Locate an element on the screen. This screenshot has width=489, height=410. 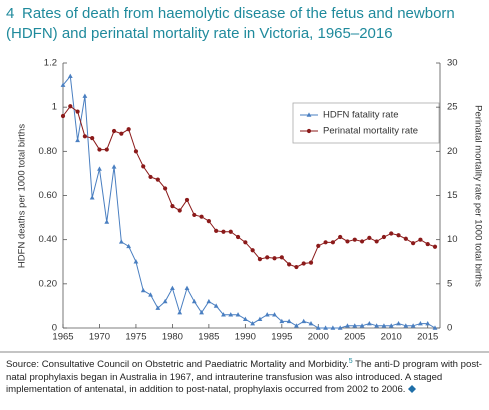
y-tick-label: 0.20 is located at coordinates (48, 283).